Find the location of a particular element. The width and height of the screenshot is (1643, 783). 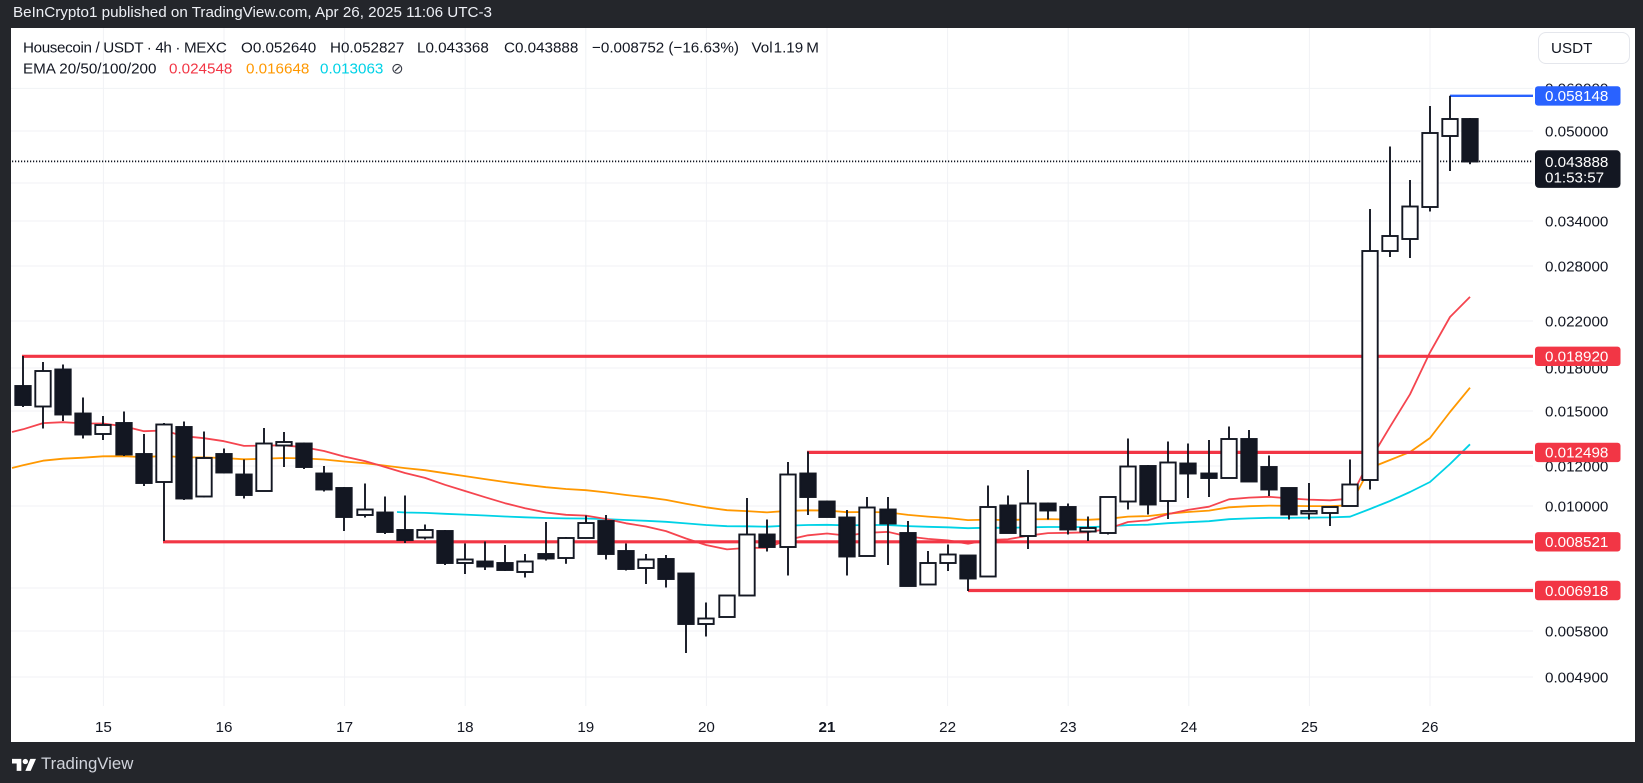

svg-text: 0.034000 is located at coordinates (1576, 221).